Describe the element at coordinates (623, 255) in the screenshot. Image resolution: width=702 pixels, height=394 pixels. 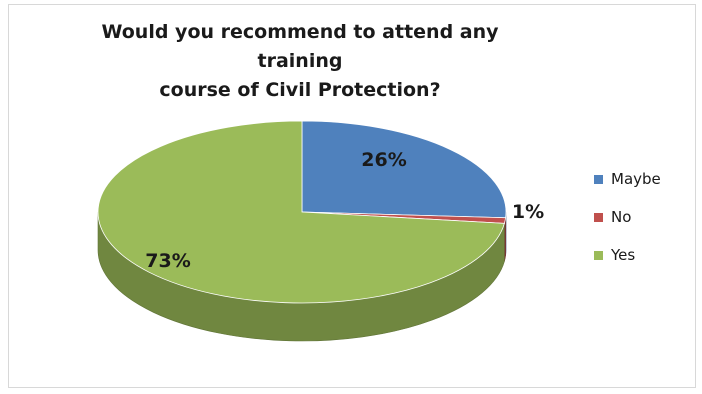
I see `legend-label-yes: Yes` at that location.